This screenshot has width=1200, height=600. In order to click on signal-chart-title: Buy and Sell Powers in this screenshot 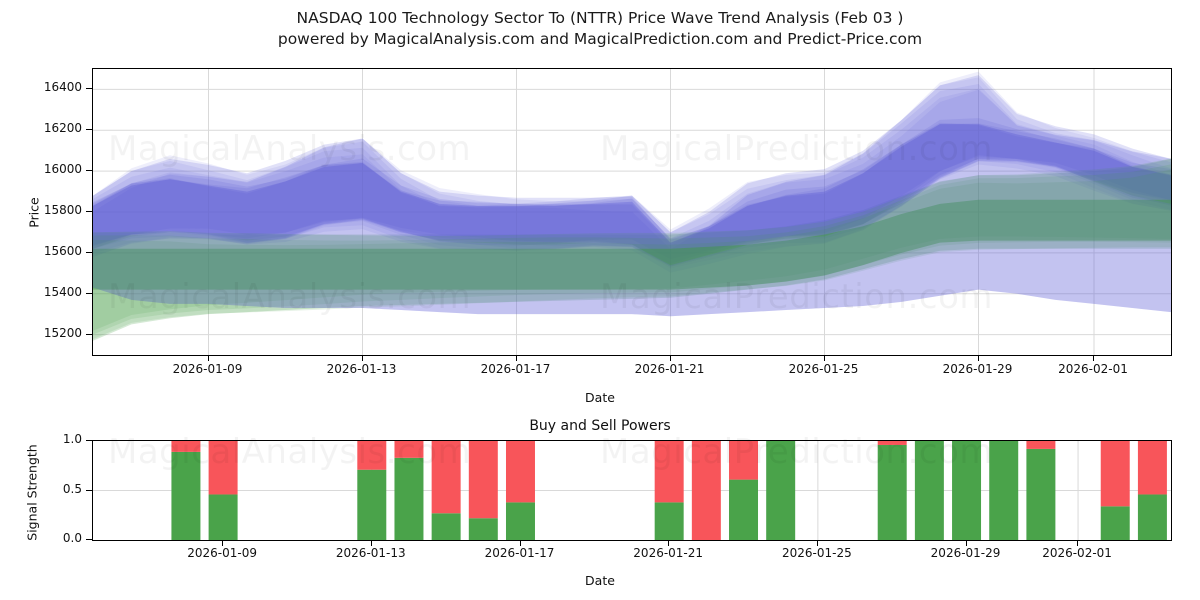, I will do `click(600, 426)`.